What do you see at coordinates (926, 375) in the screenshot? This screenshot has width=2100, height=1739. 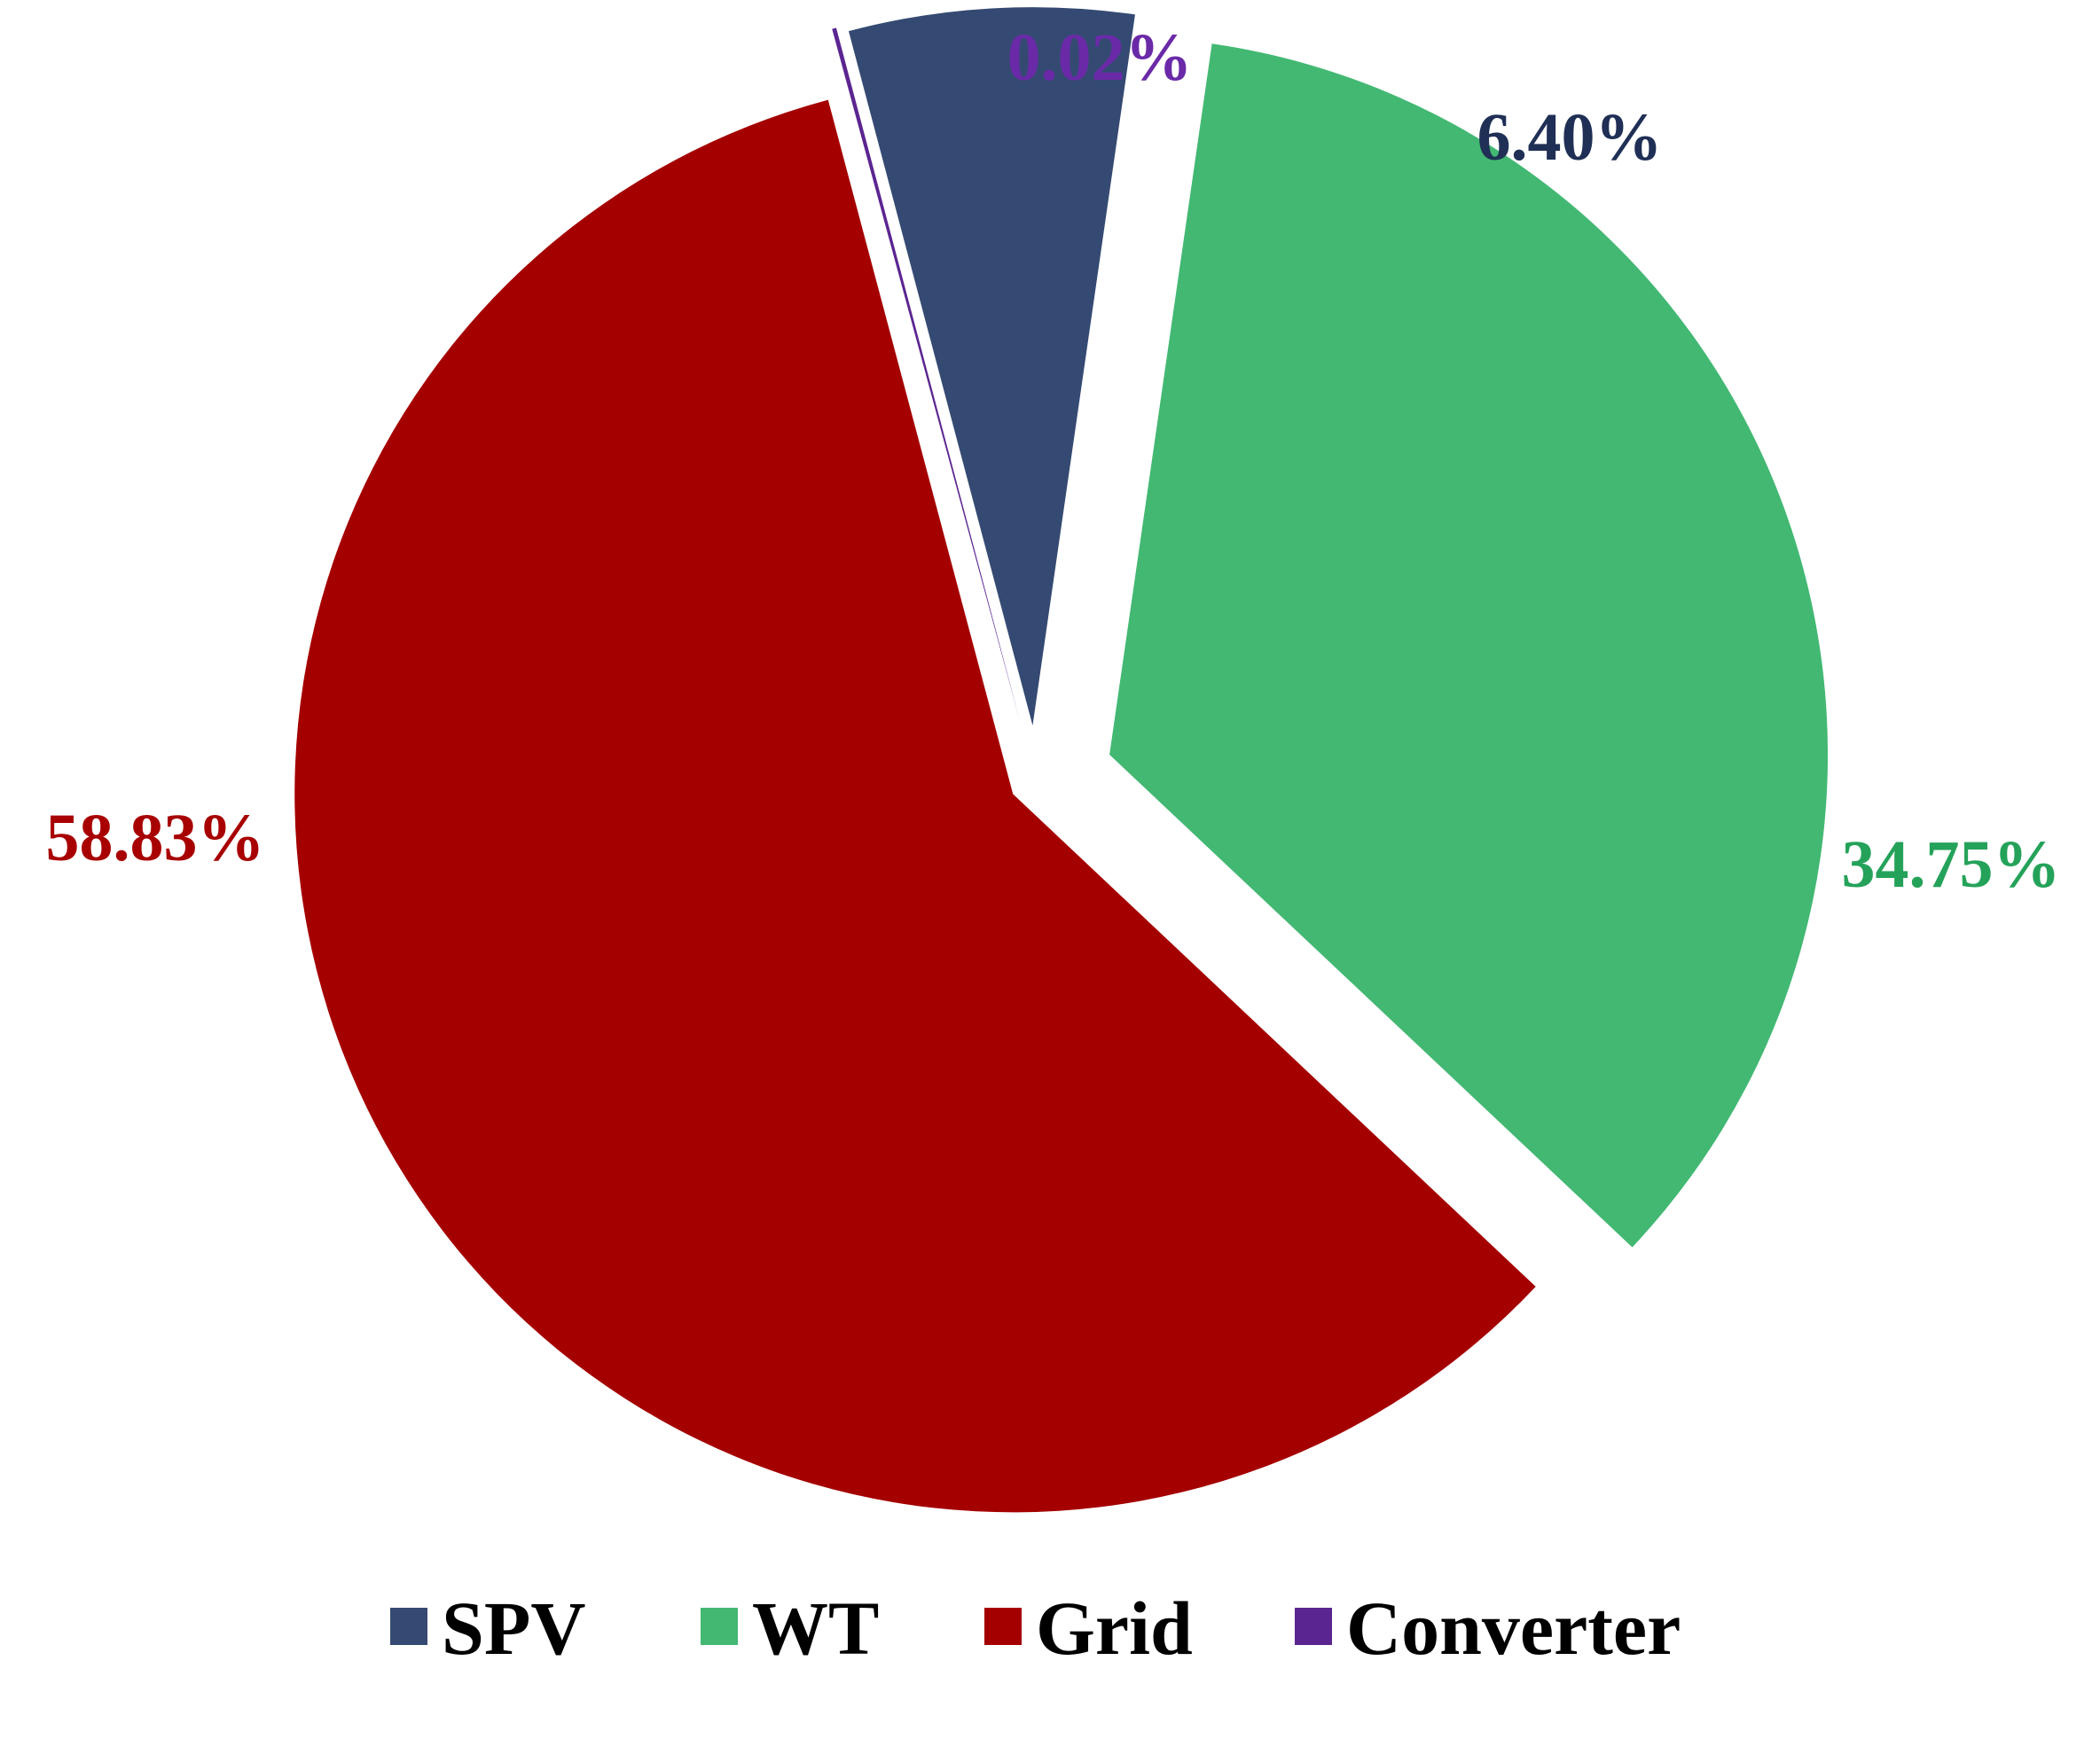 I see `pie-slice-converter` at bounding box center [926, 375].